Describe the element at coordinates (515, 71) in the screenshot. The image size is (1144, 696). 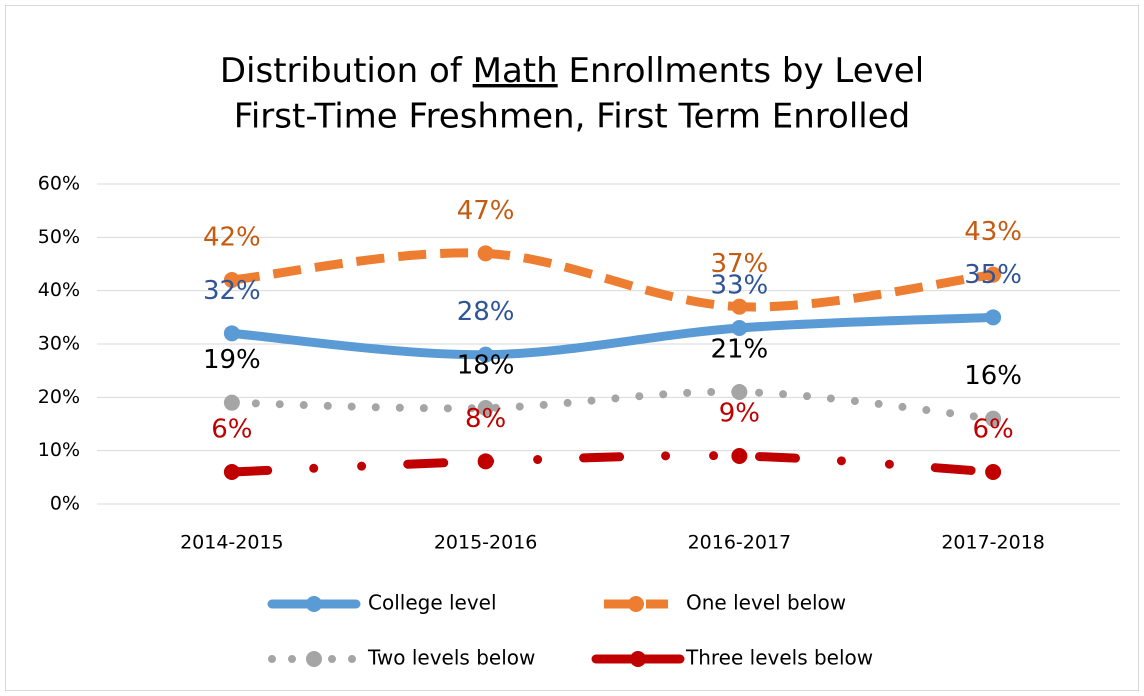
I see `title-part: Math` at that location.